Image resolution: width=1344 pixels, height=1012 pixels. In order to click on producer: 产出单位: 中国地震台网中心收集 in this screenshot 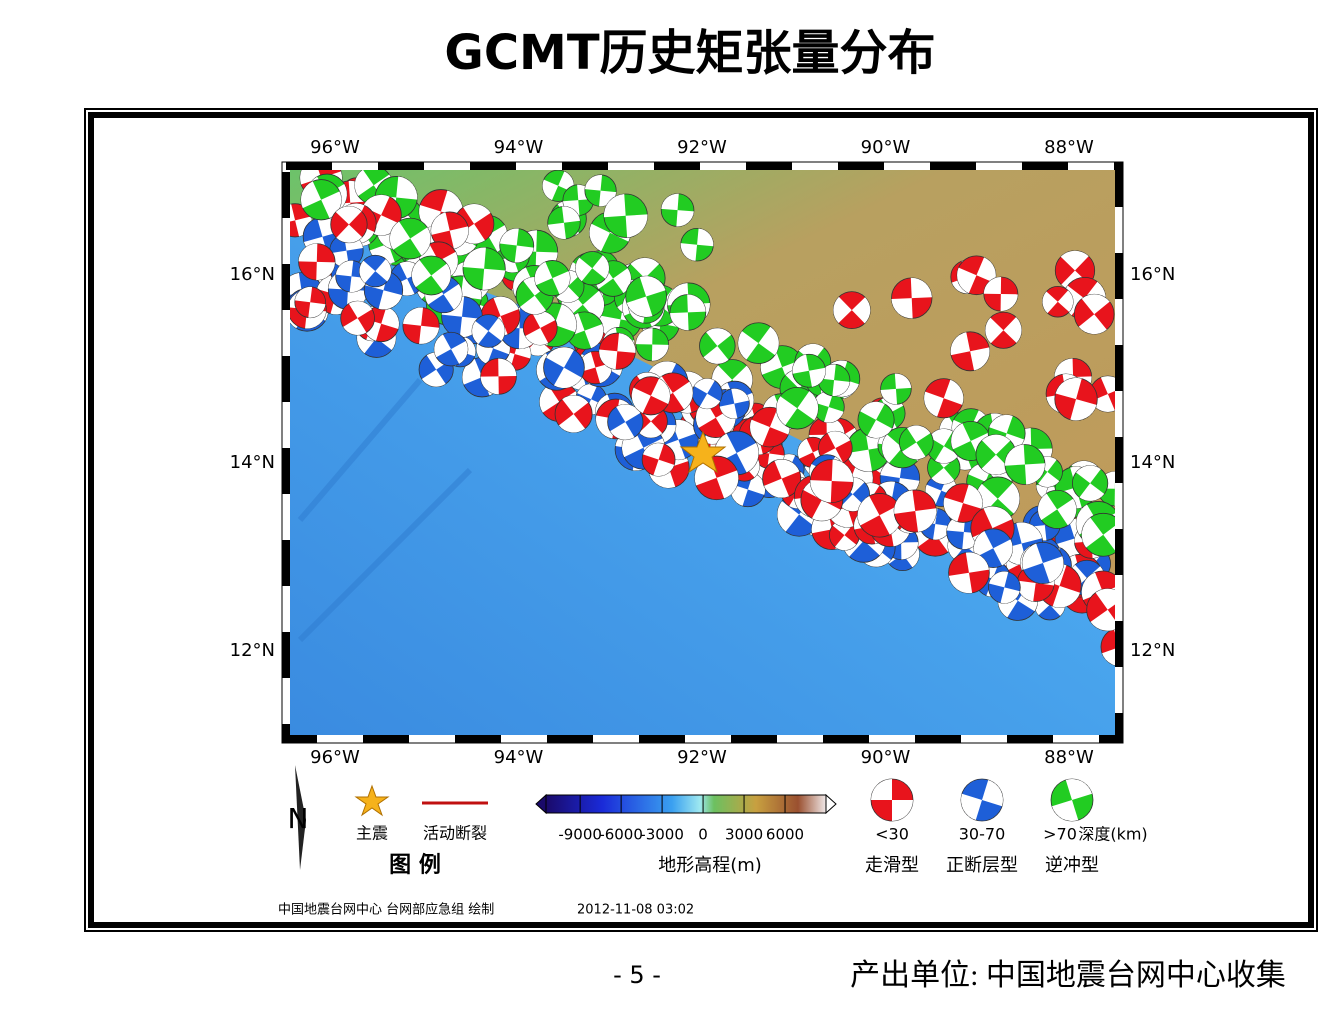, I will do `click(1068, 975)`.